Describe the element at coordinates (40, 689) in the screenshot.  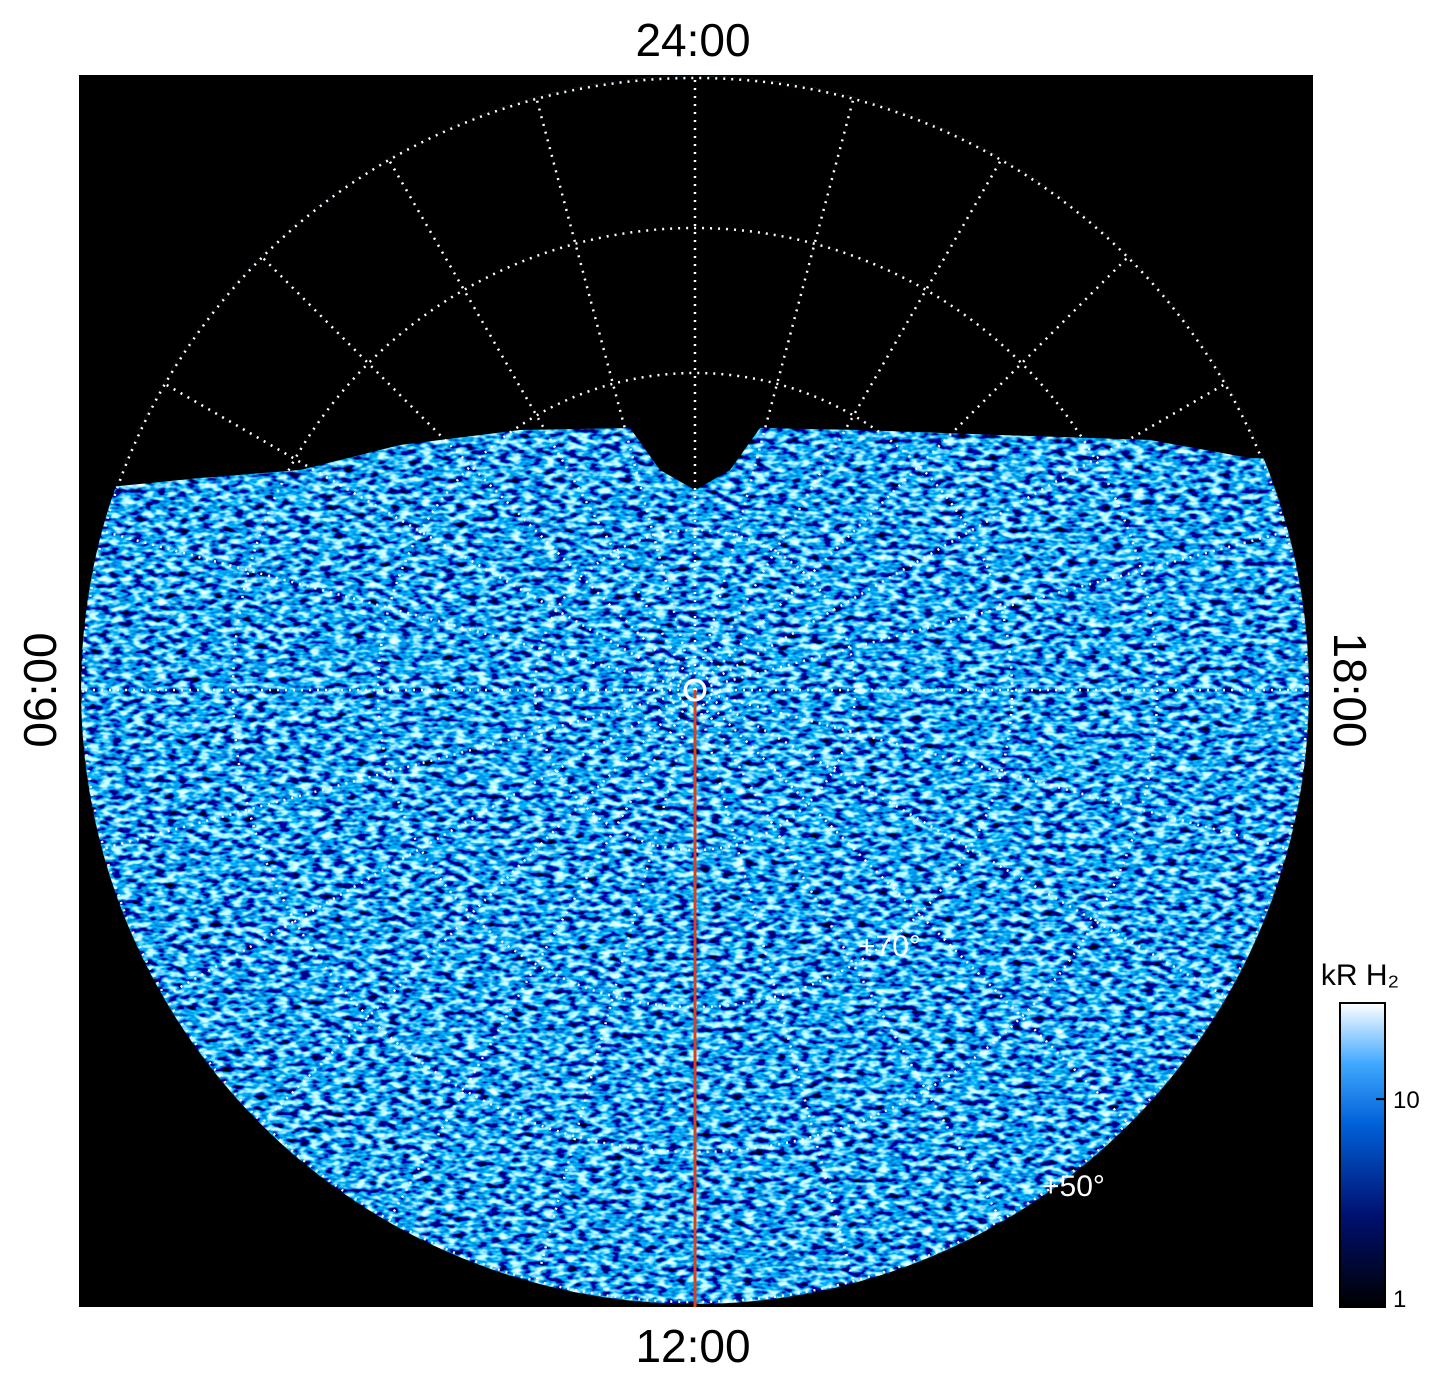
I see `time-label: 06:00` at that location.